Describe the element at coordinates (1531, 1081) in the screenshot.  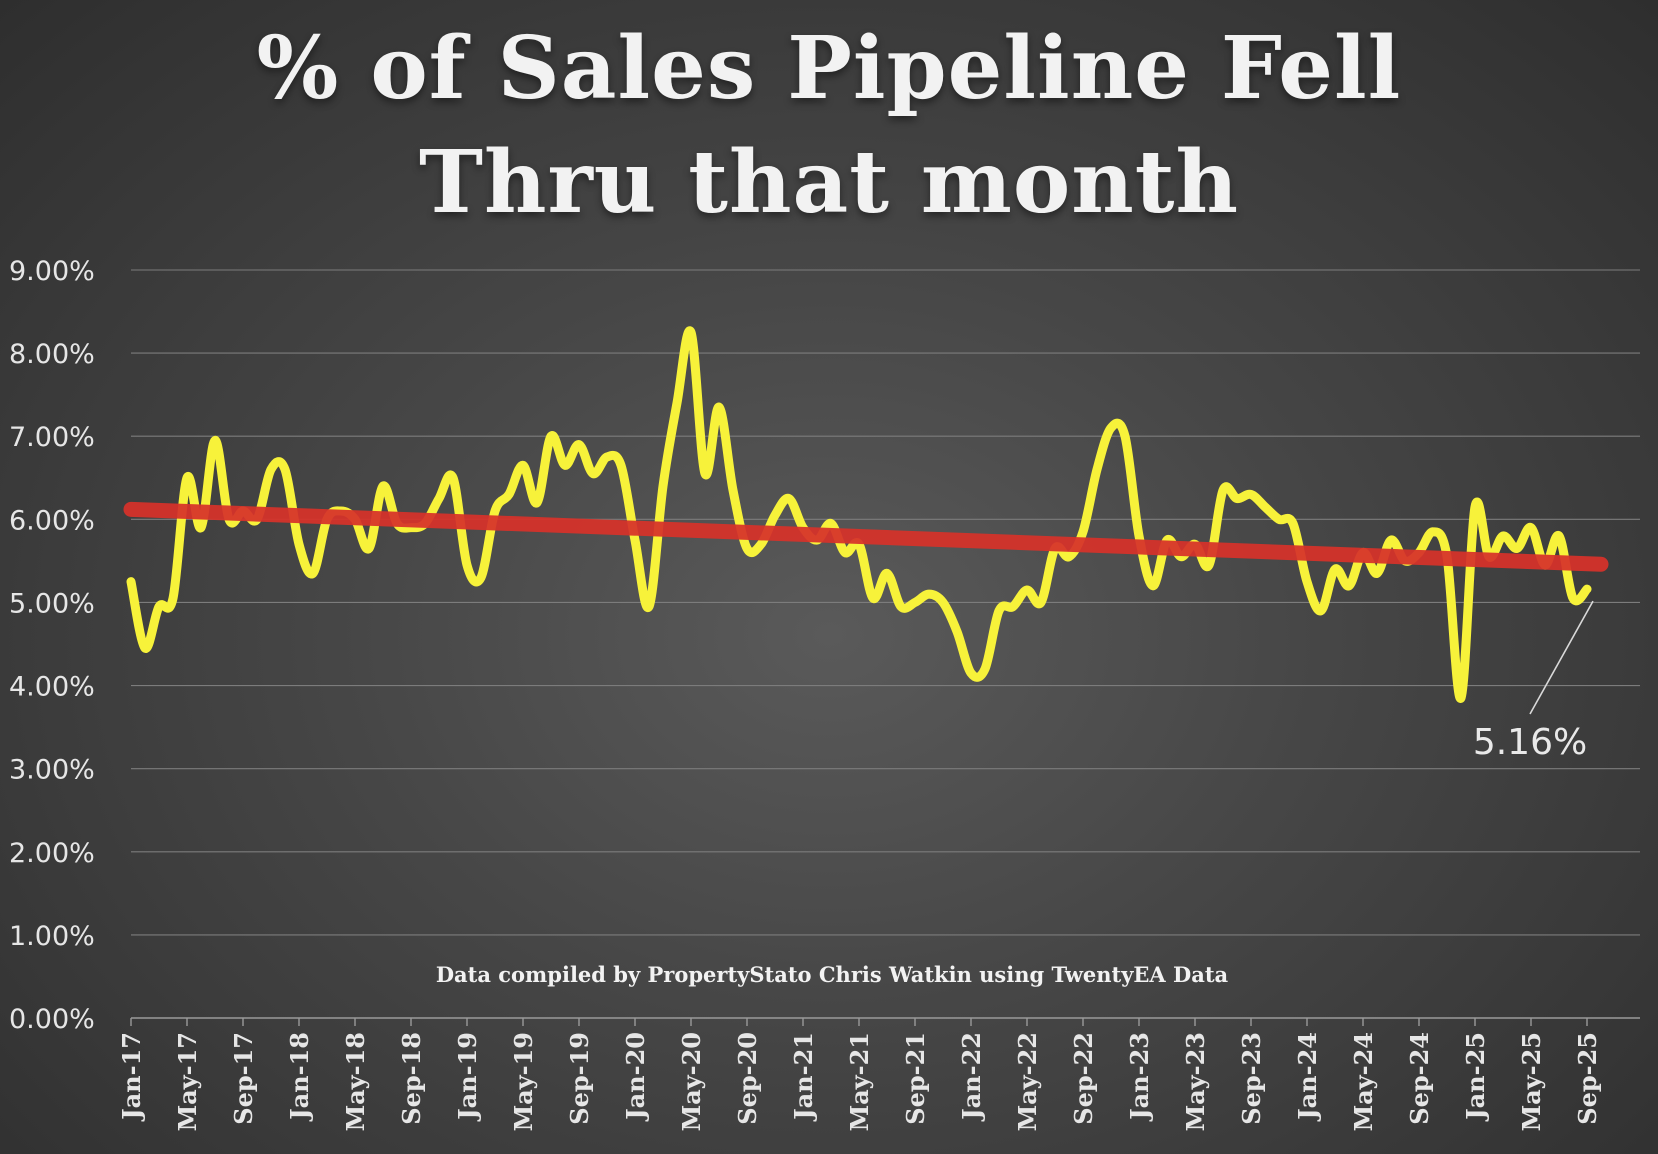
I see `x-tick-label: May-25` at that location.